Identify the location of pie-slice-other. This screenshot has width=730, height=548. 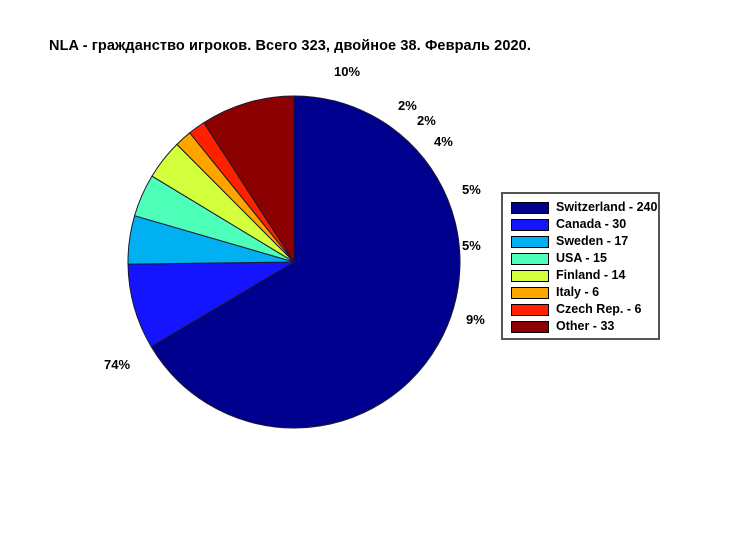
(249, 179).